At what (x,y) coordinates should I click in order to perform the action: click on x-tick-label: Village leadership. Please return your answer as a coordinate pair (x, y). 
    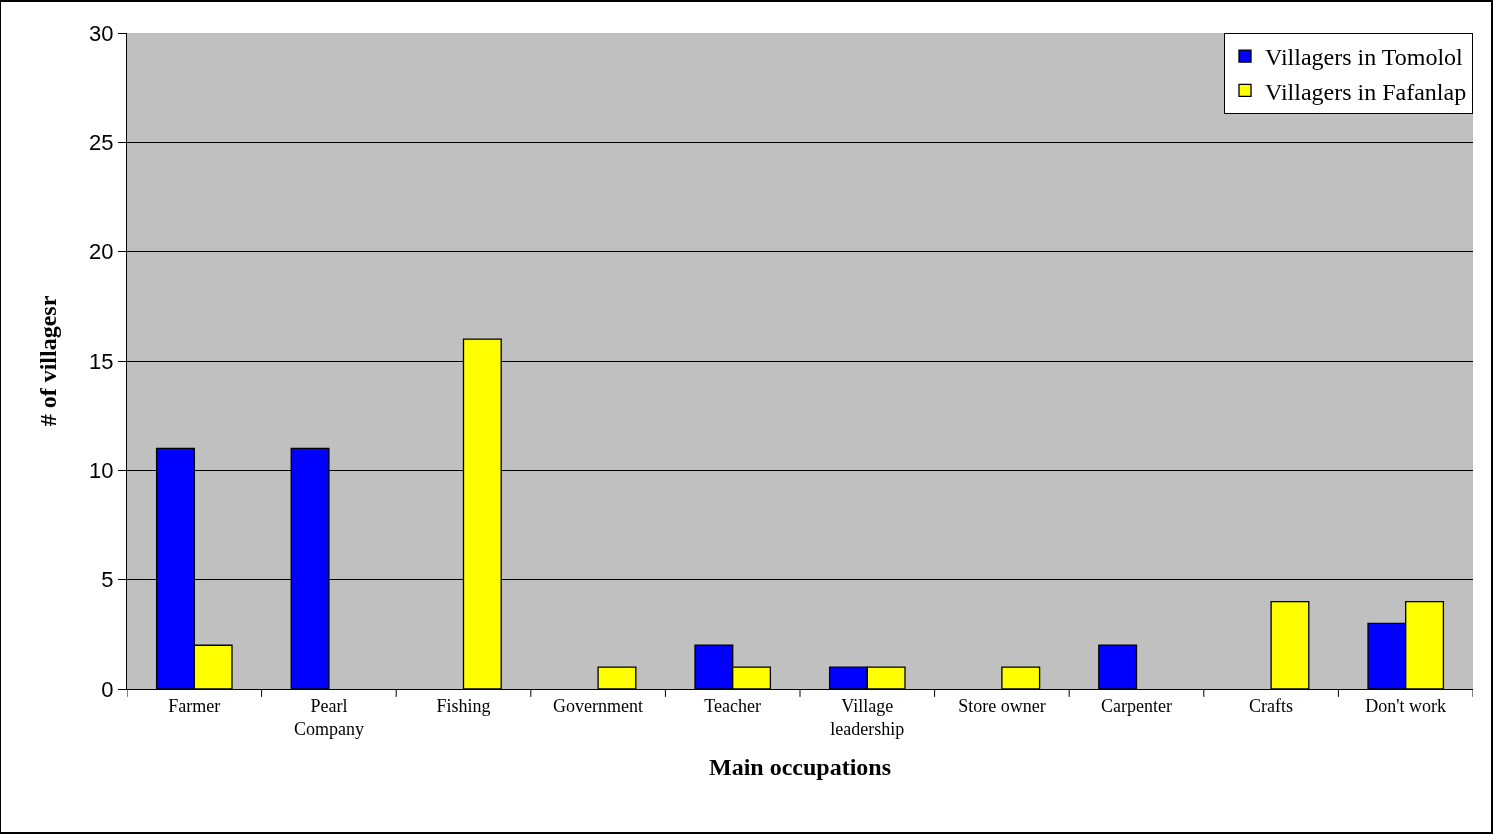
    Looking at the image, I should click on (867, 717).